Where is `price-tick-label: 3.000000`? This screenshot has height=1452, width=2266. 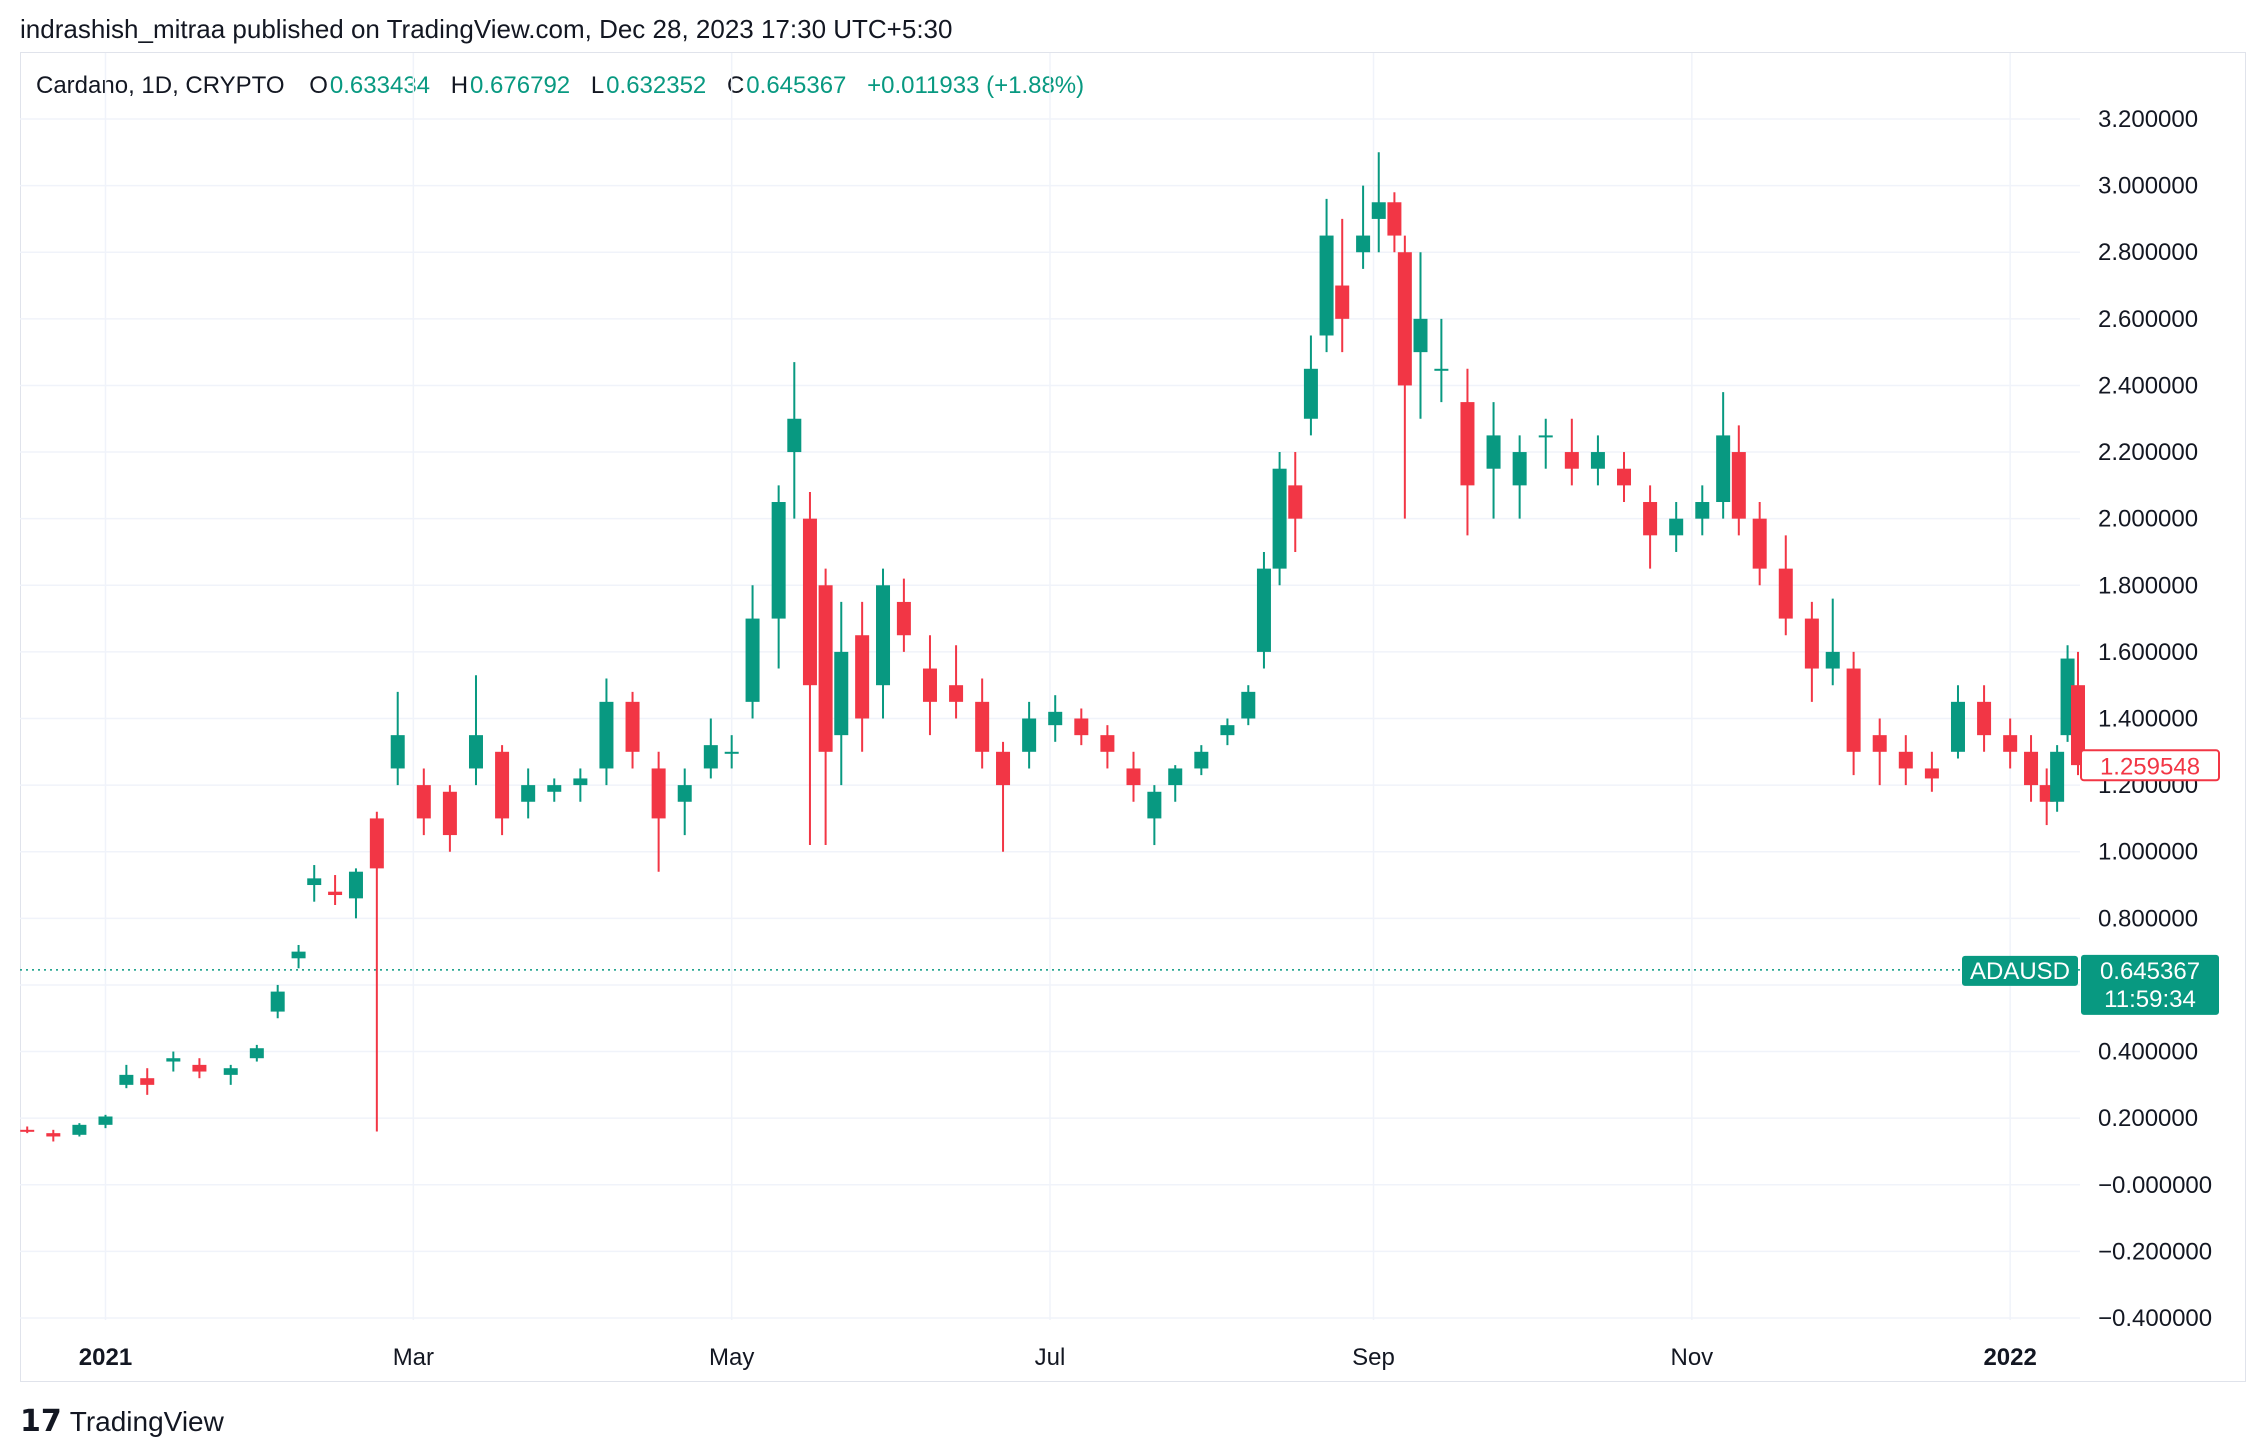 price-tick-label: 3.000000 is located at coordinates (2148, 186).